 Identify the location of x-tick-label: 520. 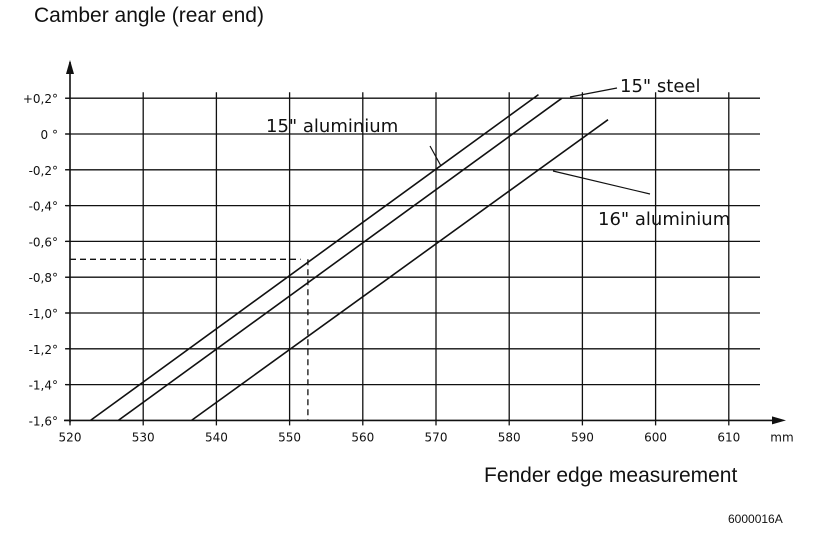
(70, 437).